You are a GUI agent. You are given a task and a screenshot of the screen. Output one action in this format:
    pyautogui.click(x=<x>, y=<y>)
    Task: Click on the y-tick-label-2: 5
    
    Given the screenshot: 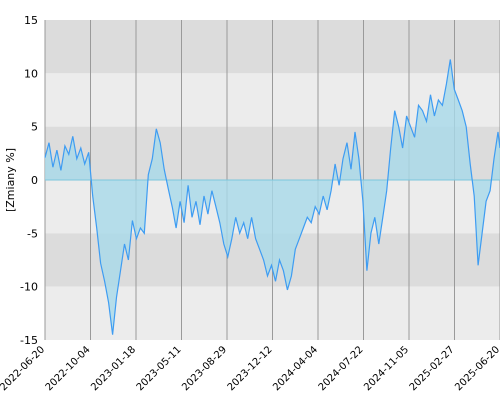 What is the action you would take?
    pyautogui.click(x=34, y=127)
    